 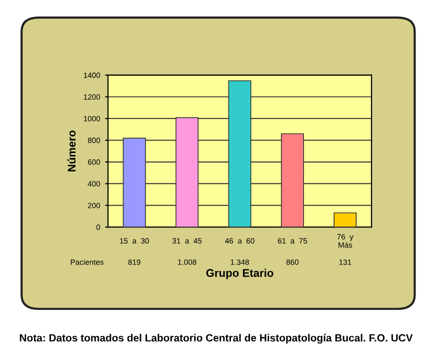 I want to click on text: Nota: Datos tomados del Laboratorio Central de Histopatología Bucal. F.O. UCV, so click(x=216, y=339).